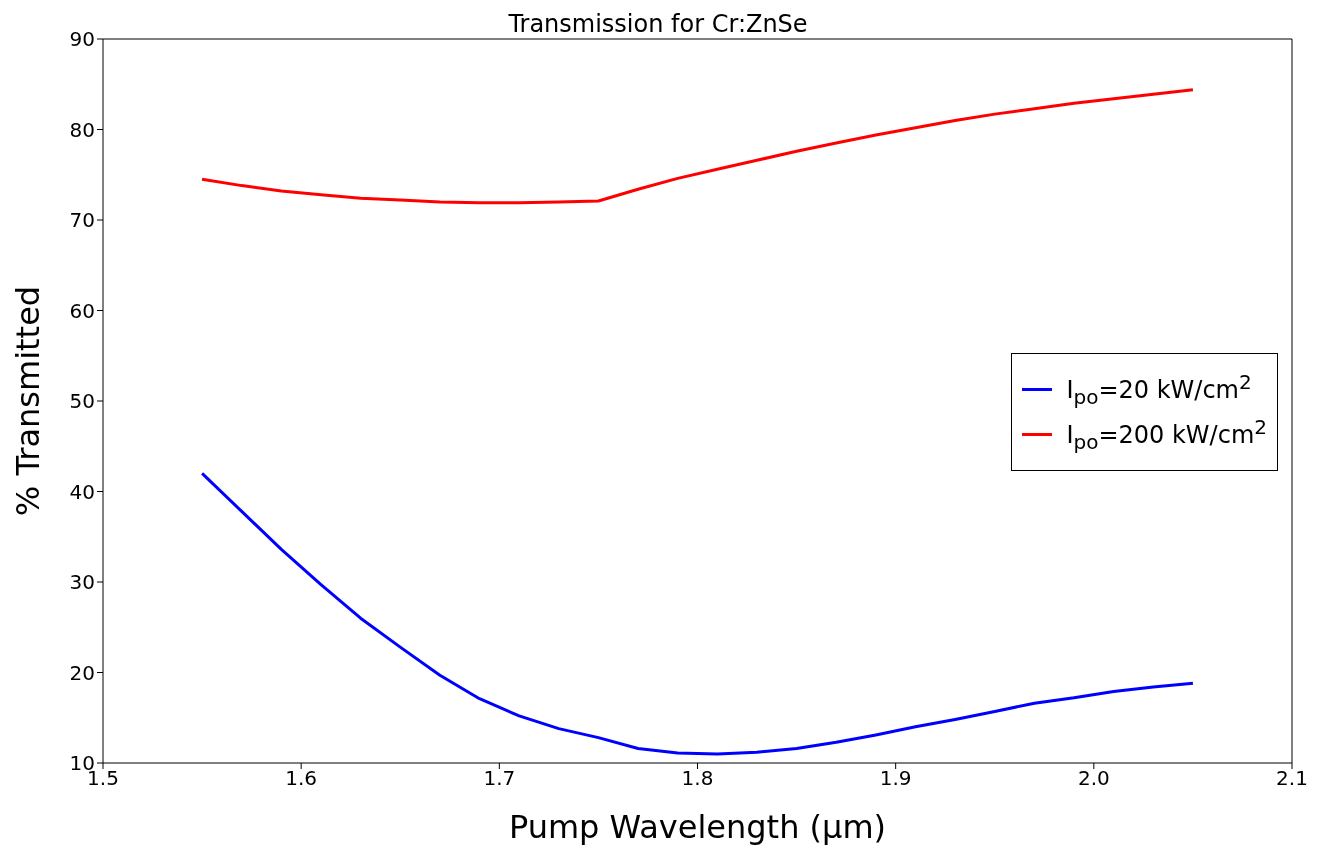  What do you see at coordinates (1292, 778) in the screenshot?
I see `x-tick-label: 2.1` at bounding box center [1292, 778].